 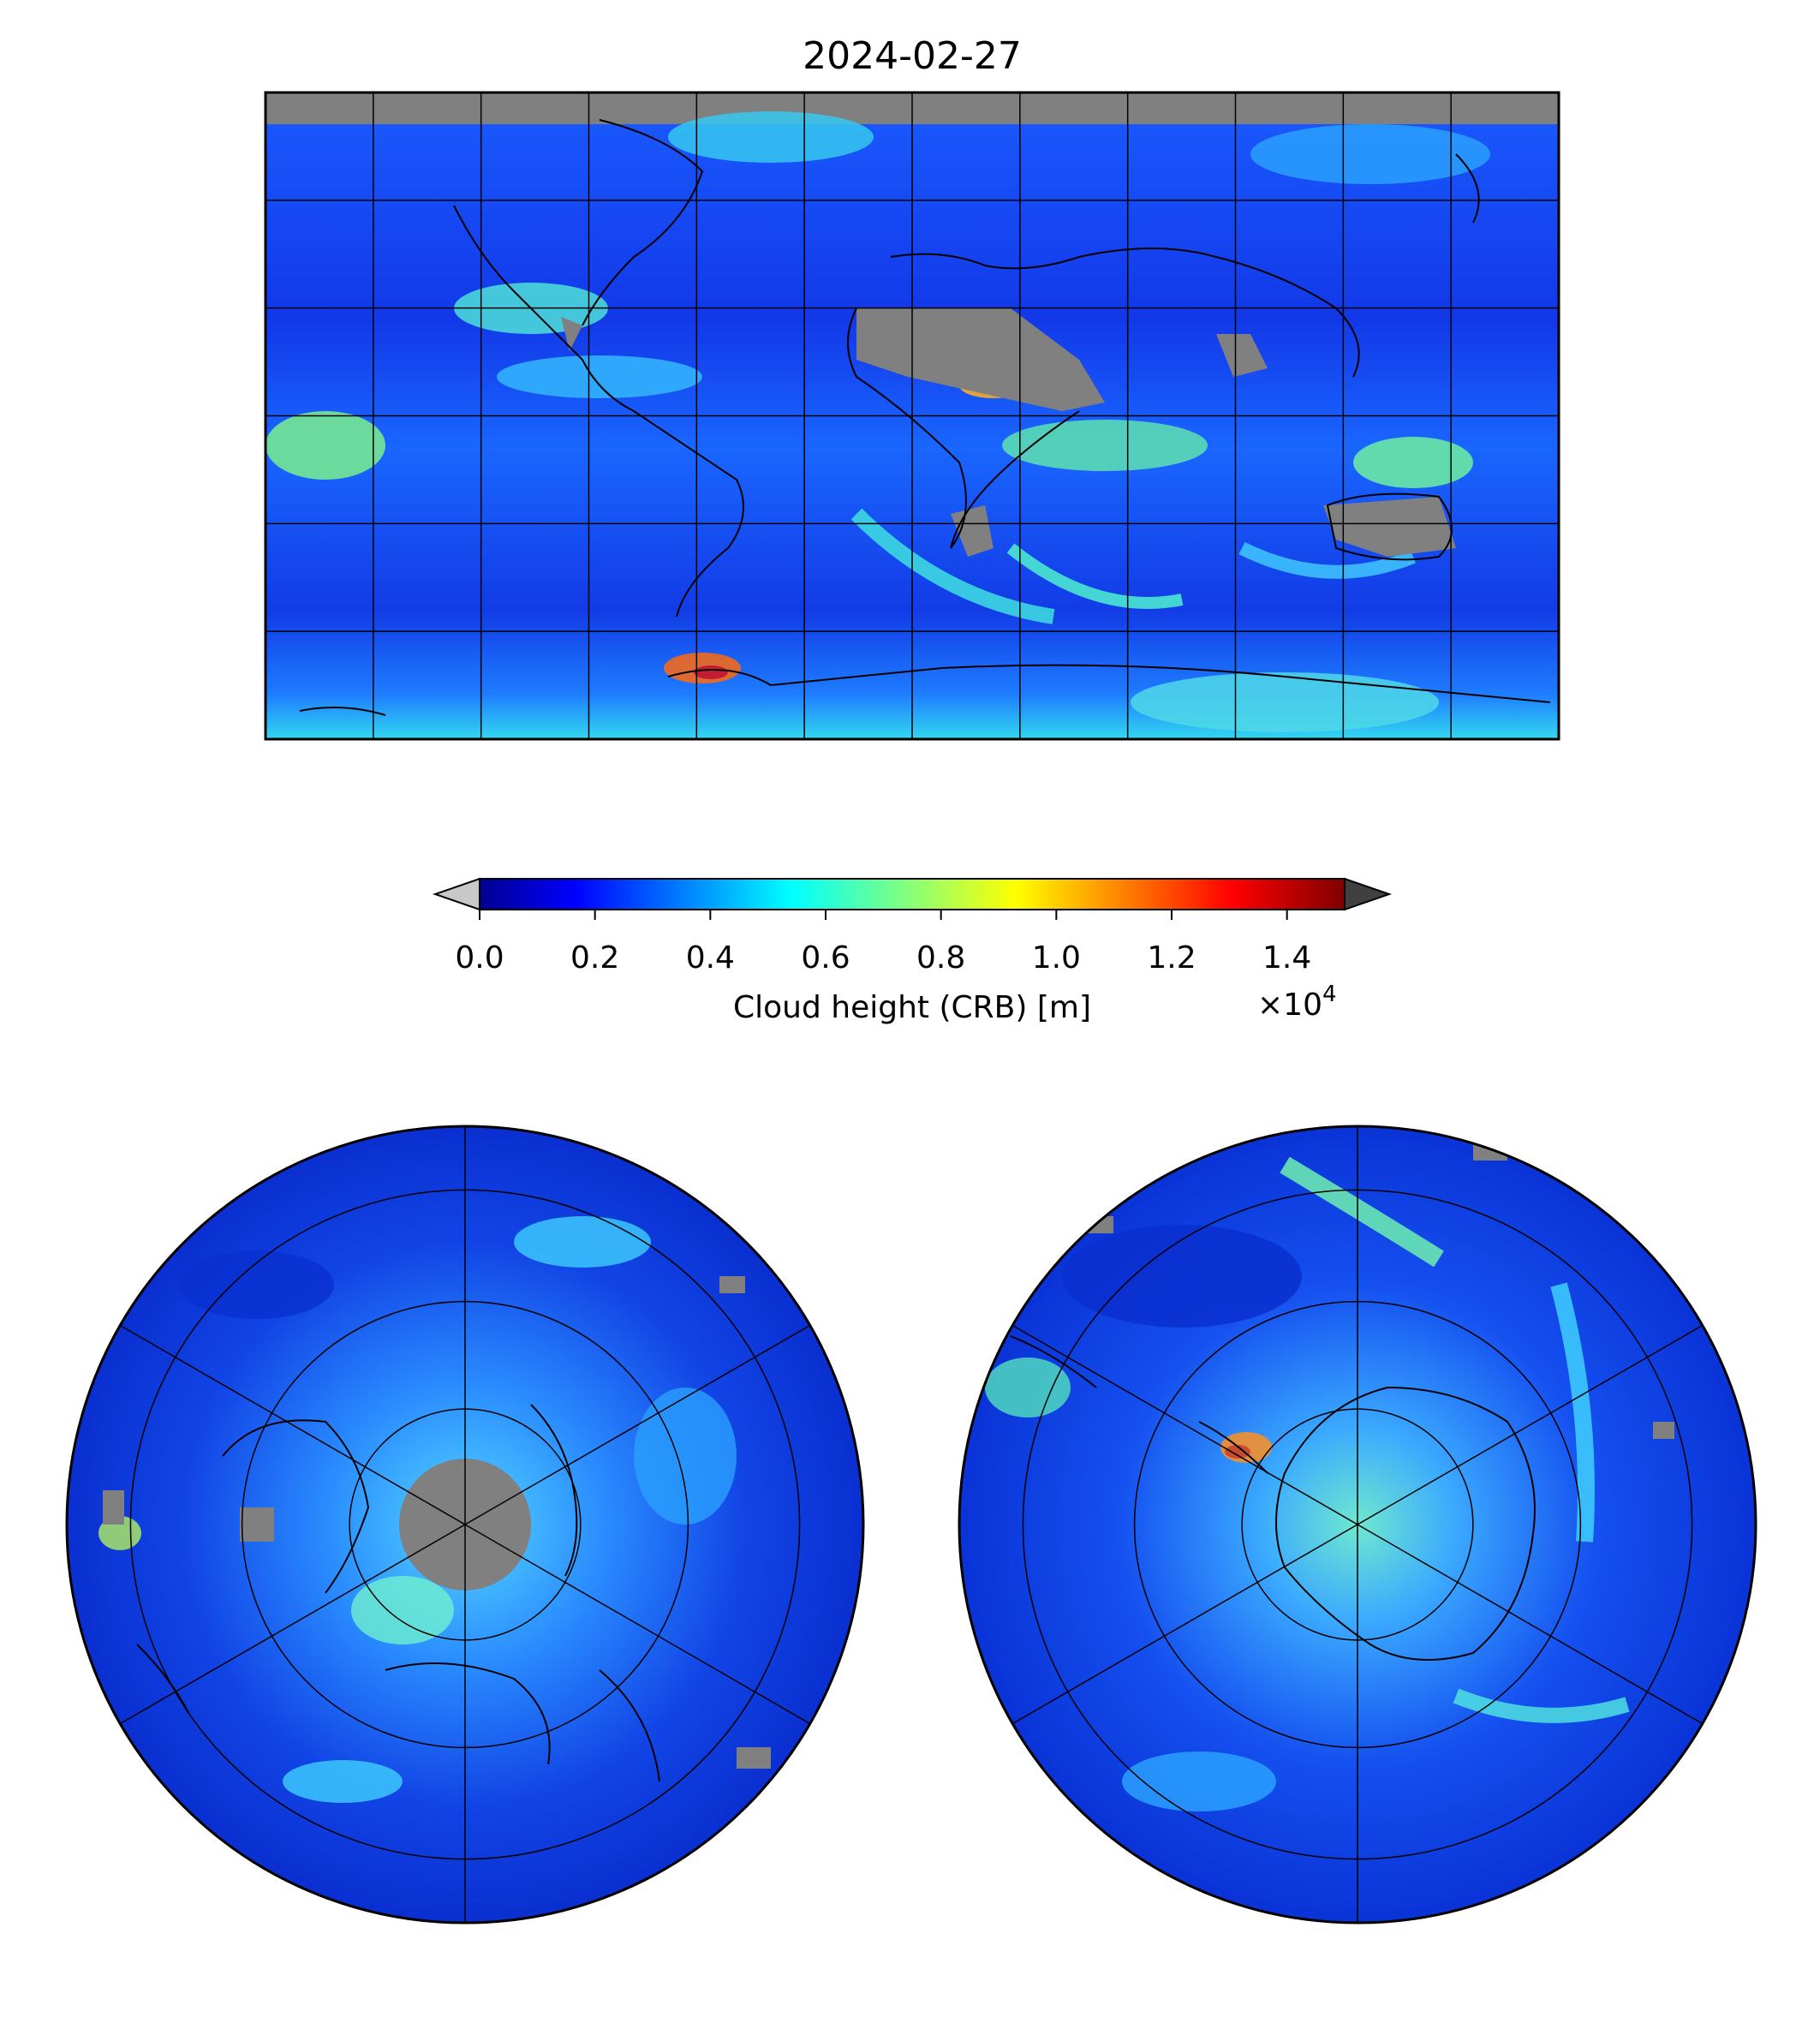 What do you see at coordinates (1171, 958) in the screenshot?
I see `colorbar-tick-label: 1.2` at bounding box center [1171, 958].